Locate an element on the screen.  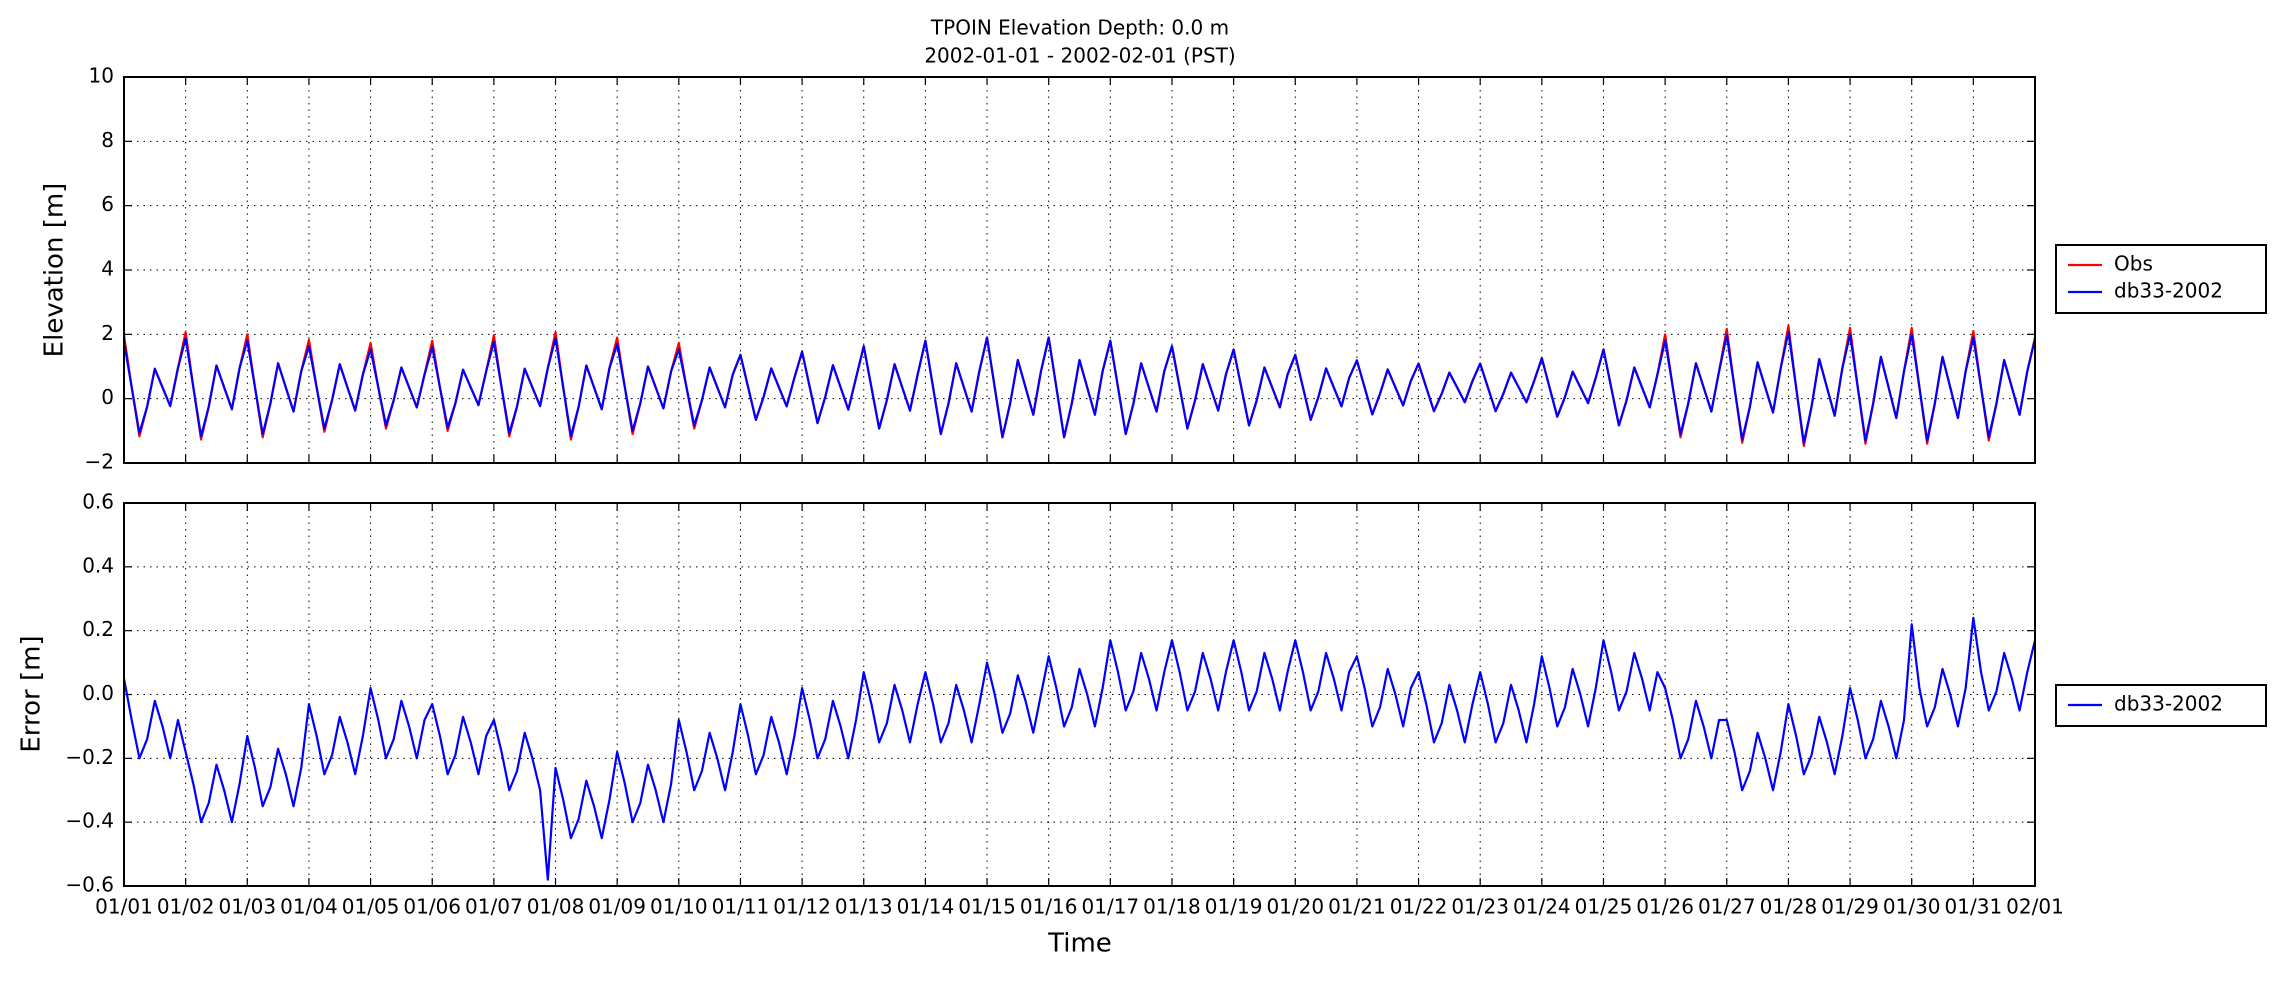
y-tick-label: 8 is located at coordinates (107, 140).